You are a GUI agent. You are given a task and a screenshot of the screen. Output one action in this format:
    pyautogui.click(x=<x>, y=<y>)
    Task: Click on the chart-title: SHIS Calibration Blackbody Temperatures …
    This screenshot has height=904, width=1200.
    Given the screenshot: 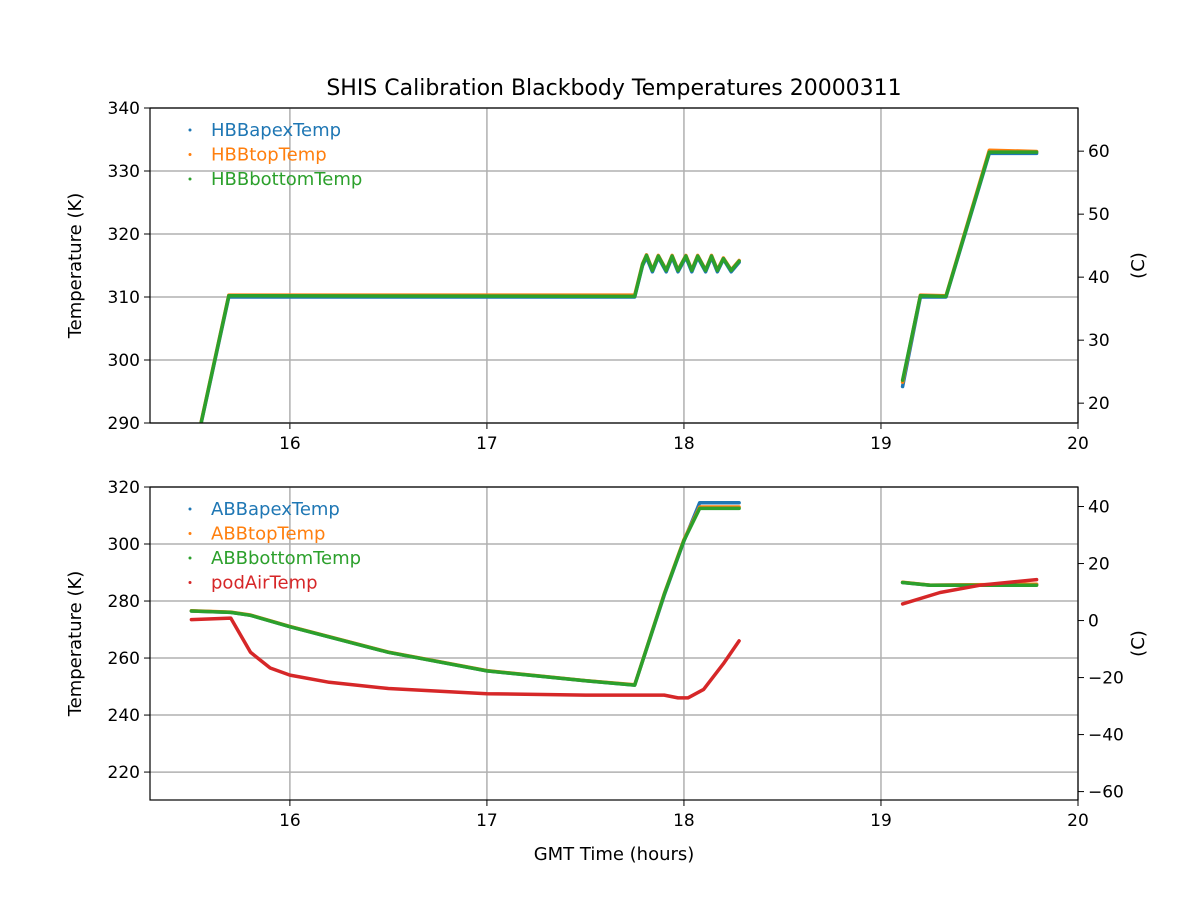 What is the action you would take?
    pyautogui.click(x=613, y=88)
    